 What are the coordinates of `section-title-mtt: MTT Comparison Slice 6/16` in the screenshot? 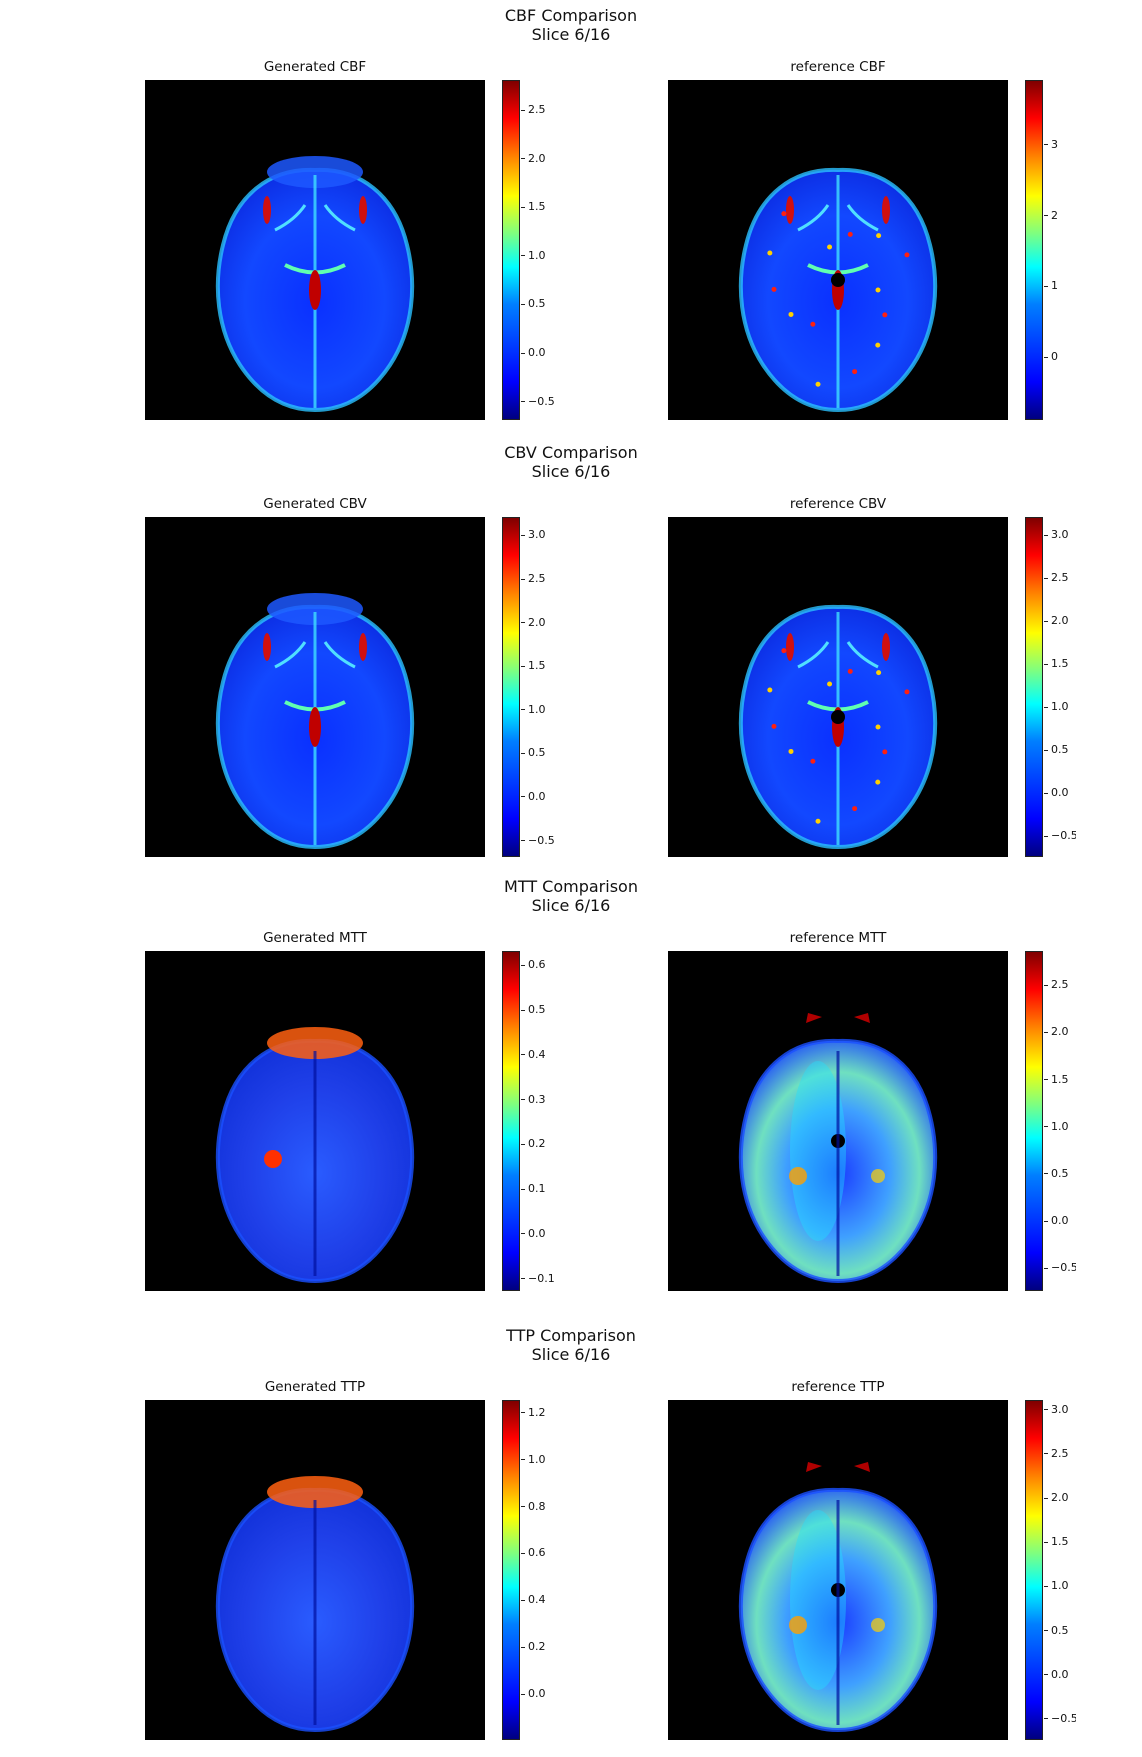 It's located at (571, 896).